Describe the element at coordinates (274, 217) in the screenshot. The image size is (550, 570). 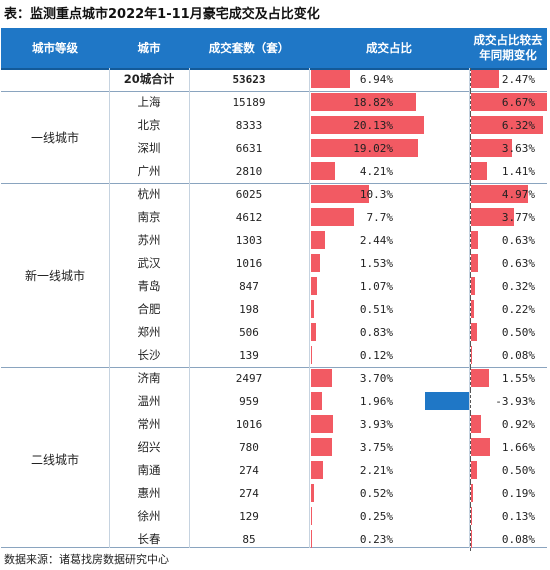
I see `table-row: 南京 4612 7.7% 3.77%` at that location.